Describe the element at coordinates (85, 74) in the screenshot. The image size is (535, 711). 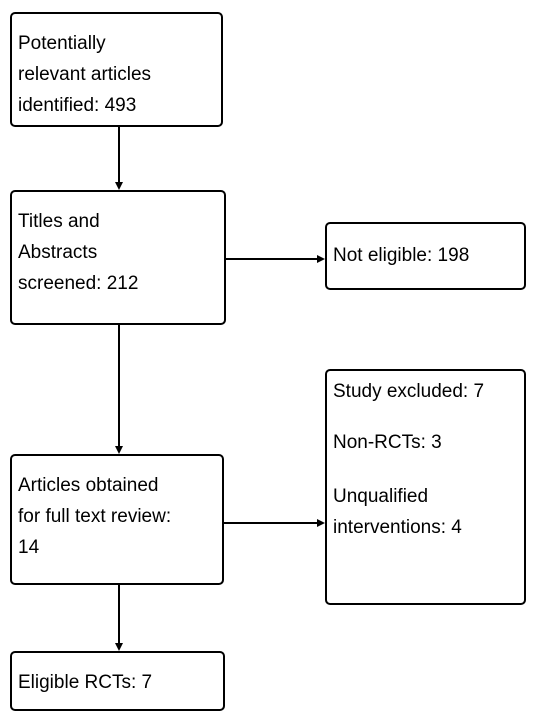
I see `box-text-line: relevant articles` at that location.